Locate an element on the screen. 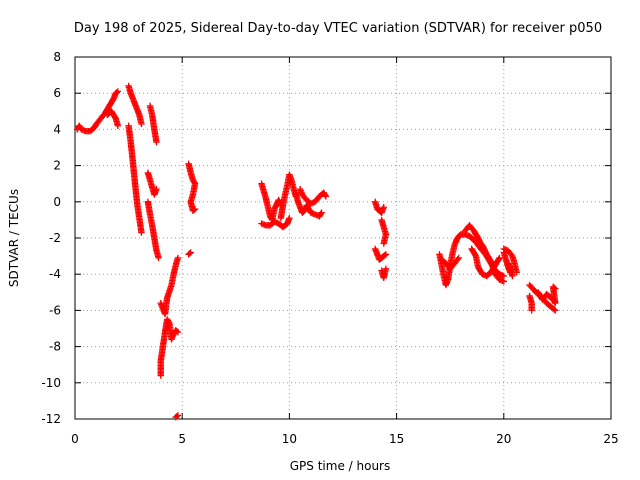 The height and width of the screenshot is (480, 640). y-tick-label: 8 is located at coordinates (57, 57).